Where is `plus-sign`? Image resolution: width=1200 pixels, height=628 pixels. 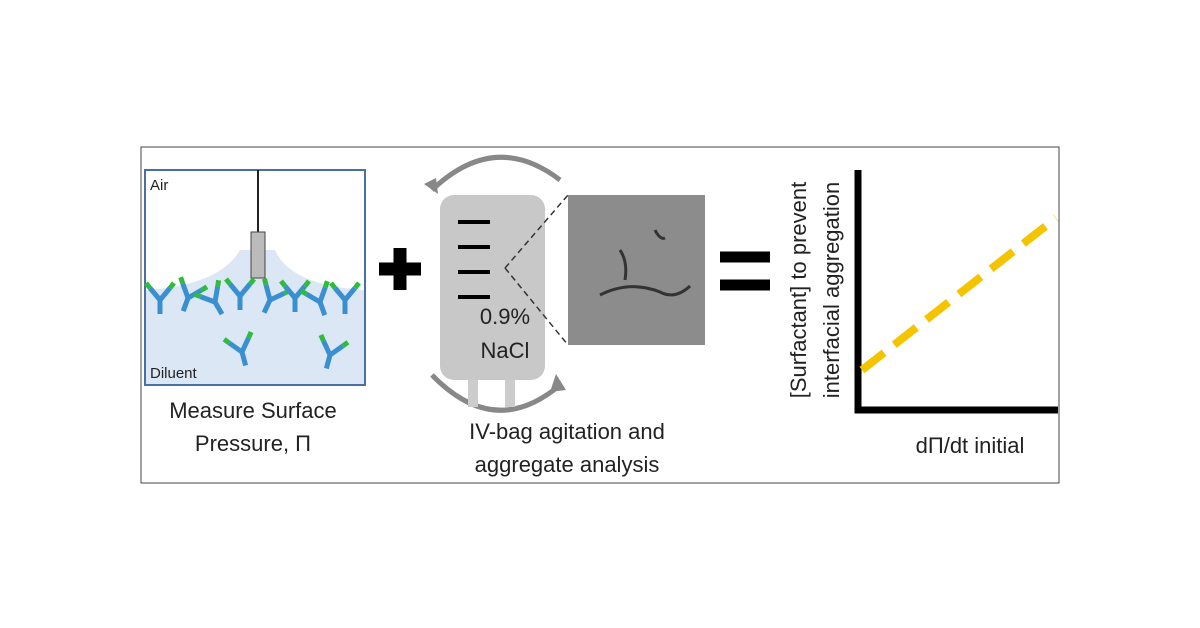 plus-sign is located at coordinates (400, 269).